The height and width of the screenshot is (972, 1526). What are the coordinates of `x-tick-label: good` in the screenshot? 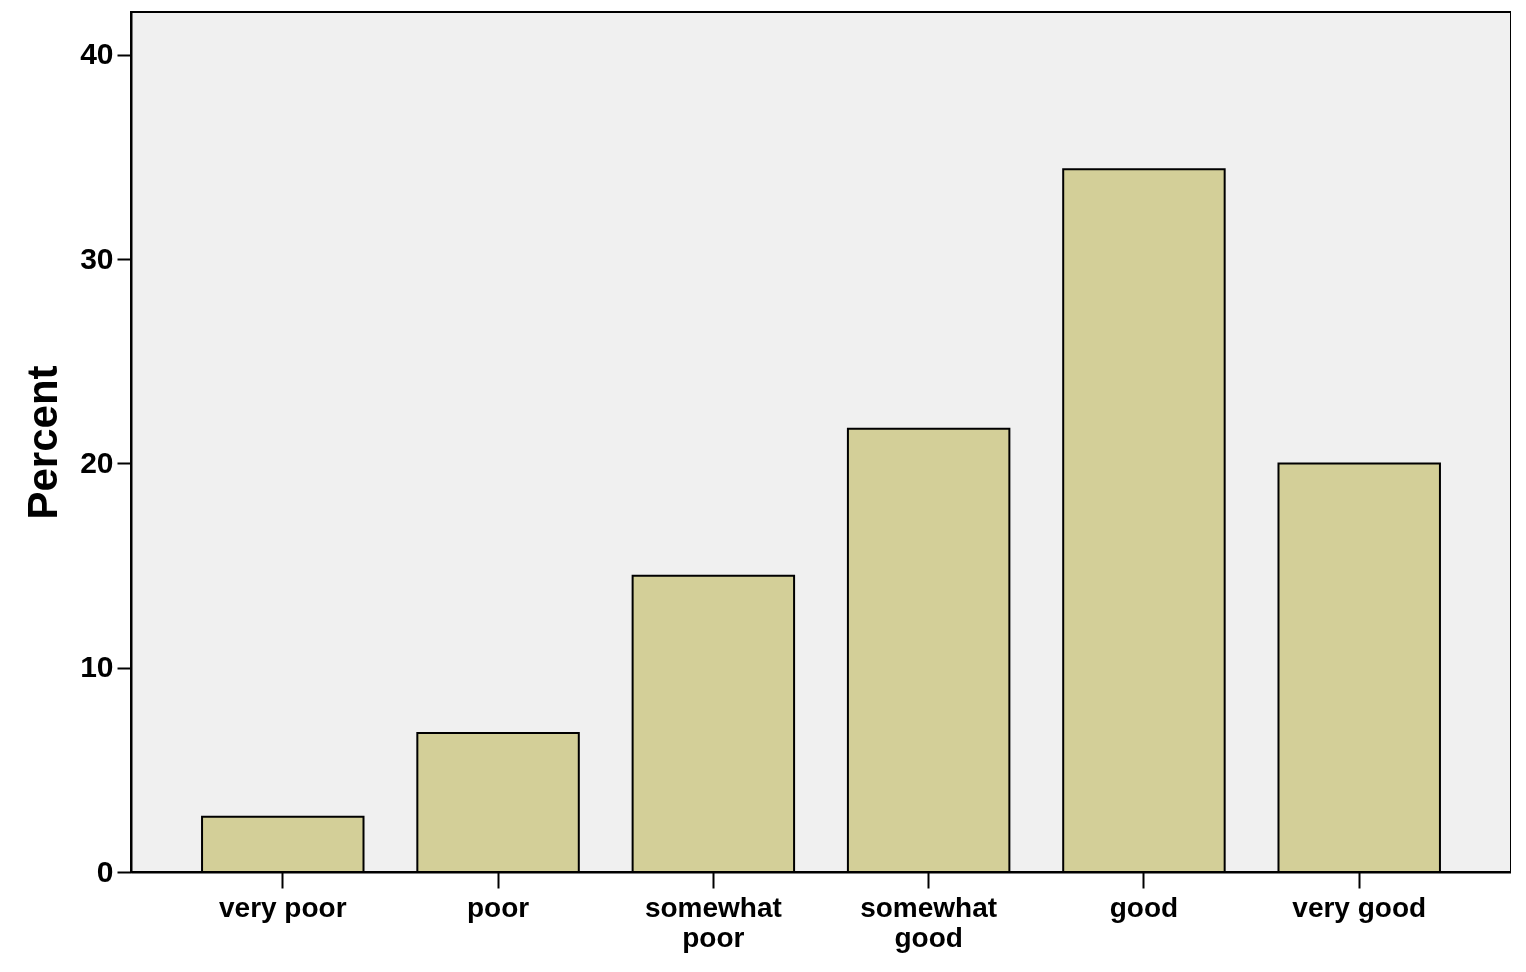 It's located at (1144, 907).